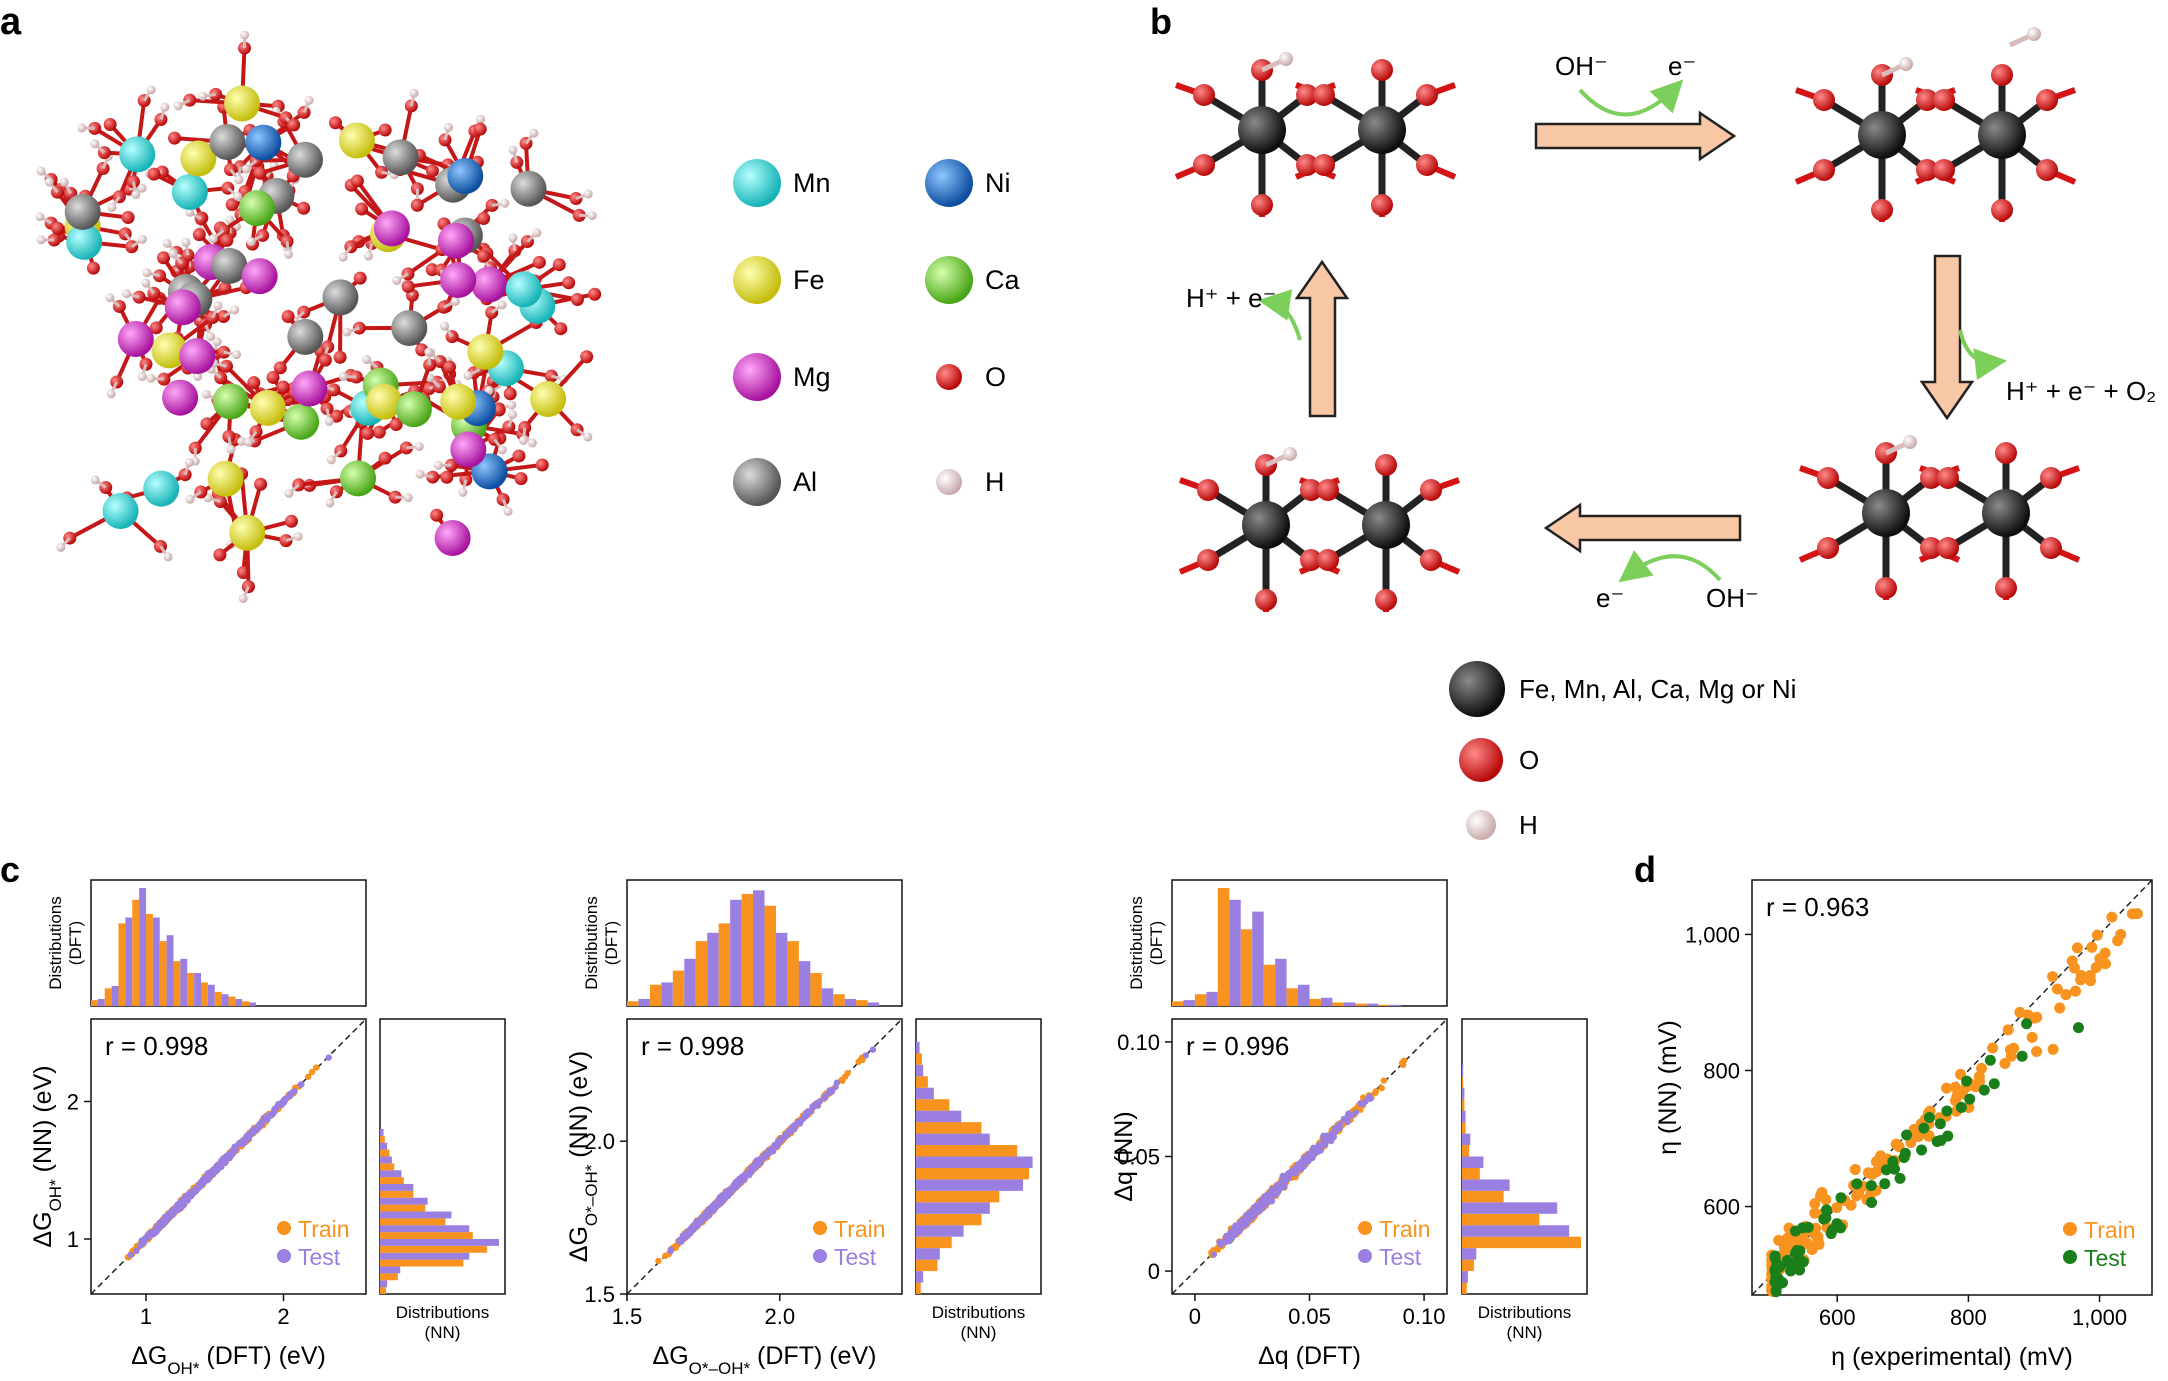 The width and height of the screenshot is (2168, 1381). Describe the element at coordinates (47, 1156) in the screenshot. I see `y-axis-label: ΔGOH* (NN) (eV)` at that location.